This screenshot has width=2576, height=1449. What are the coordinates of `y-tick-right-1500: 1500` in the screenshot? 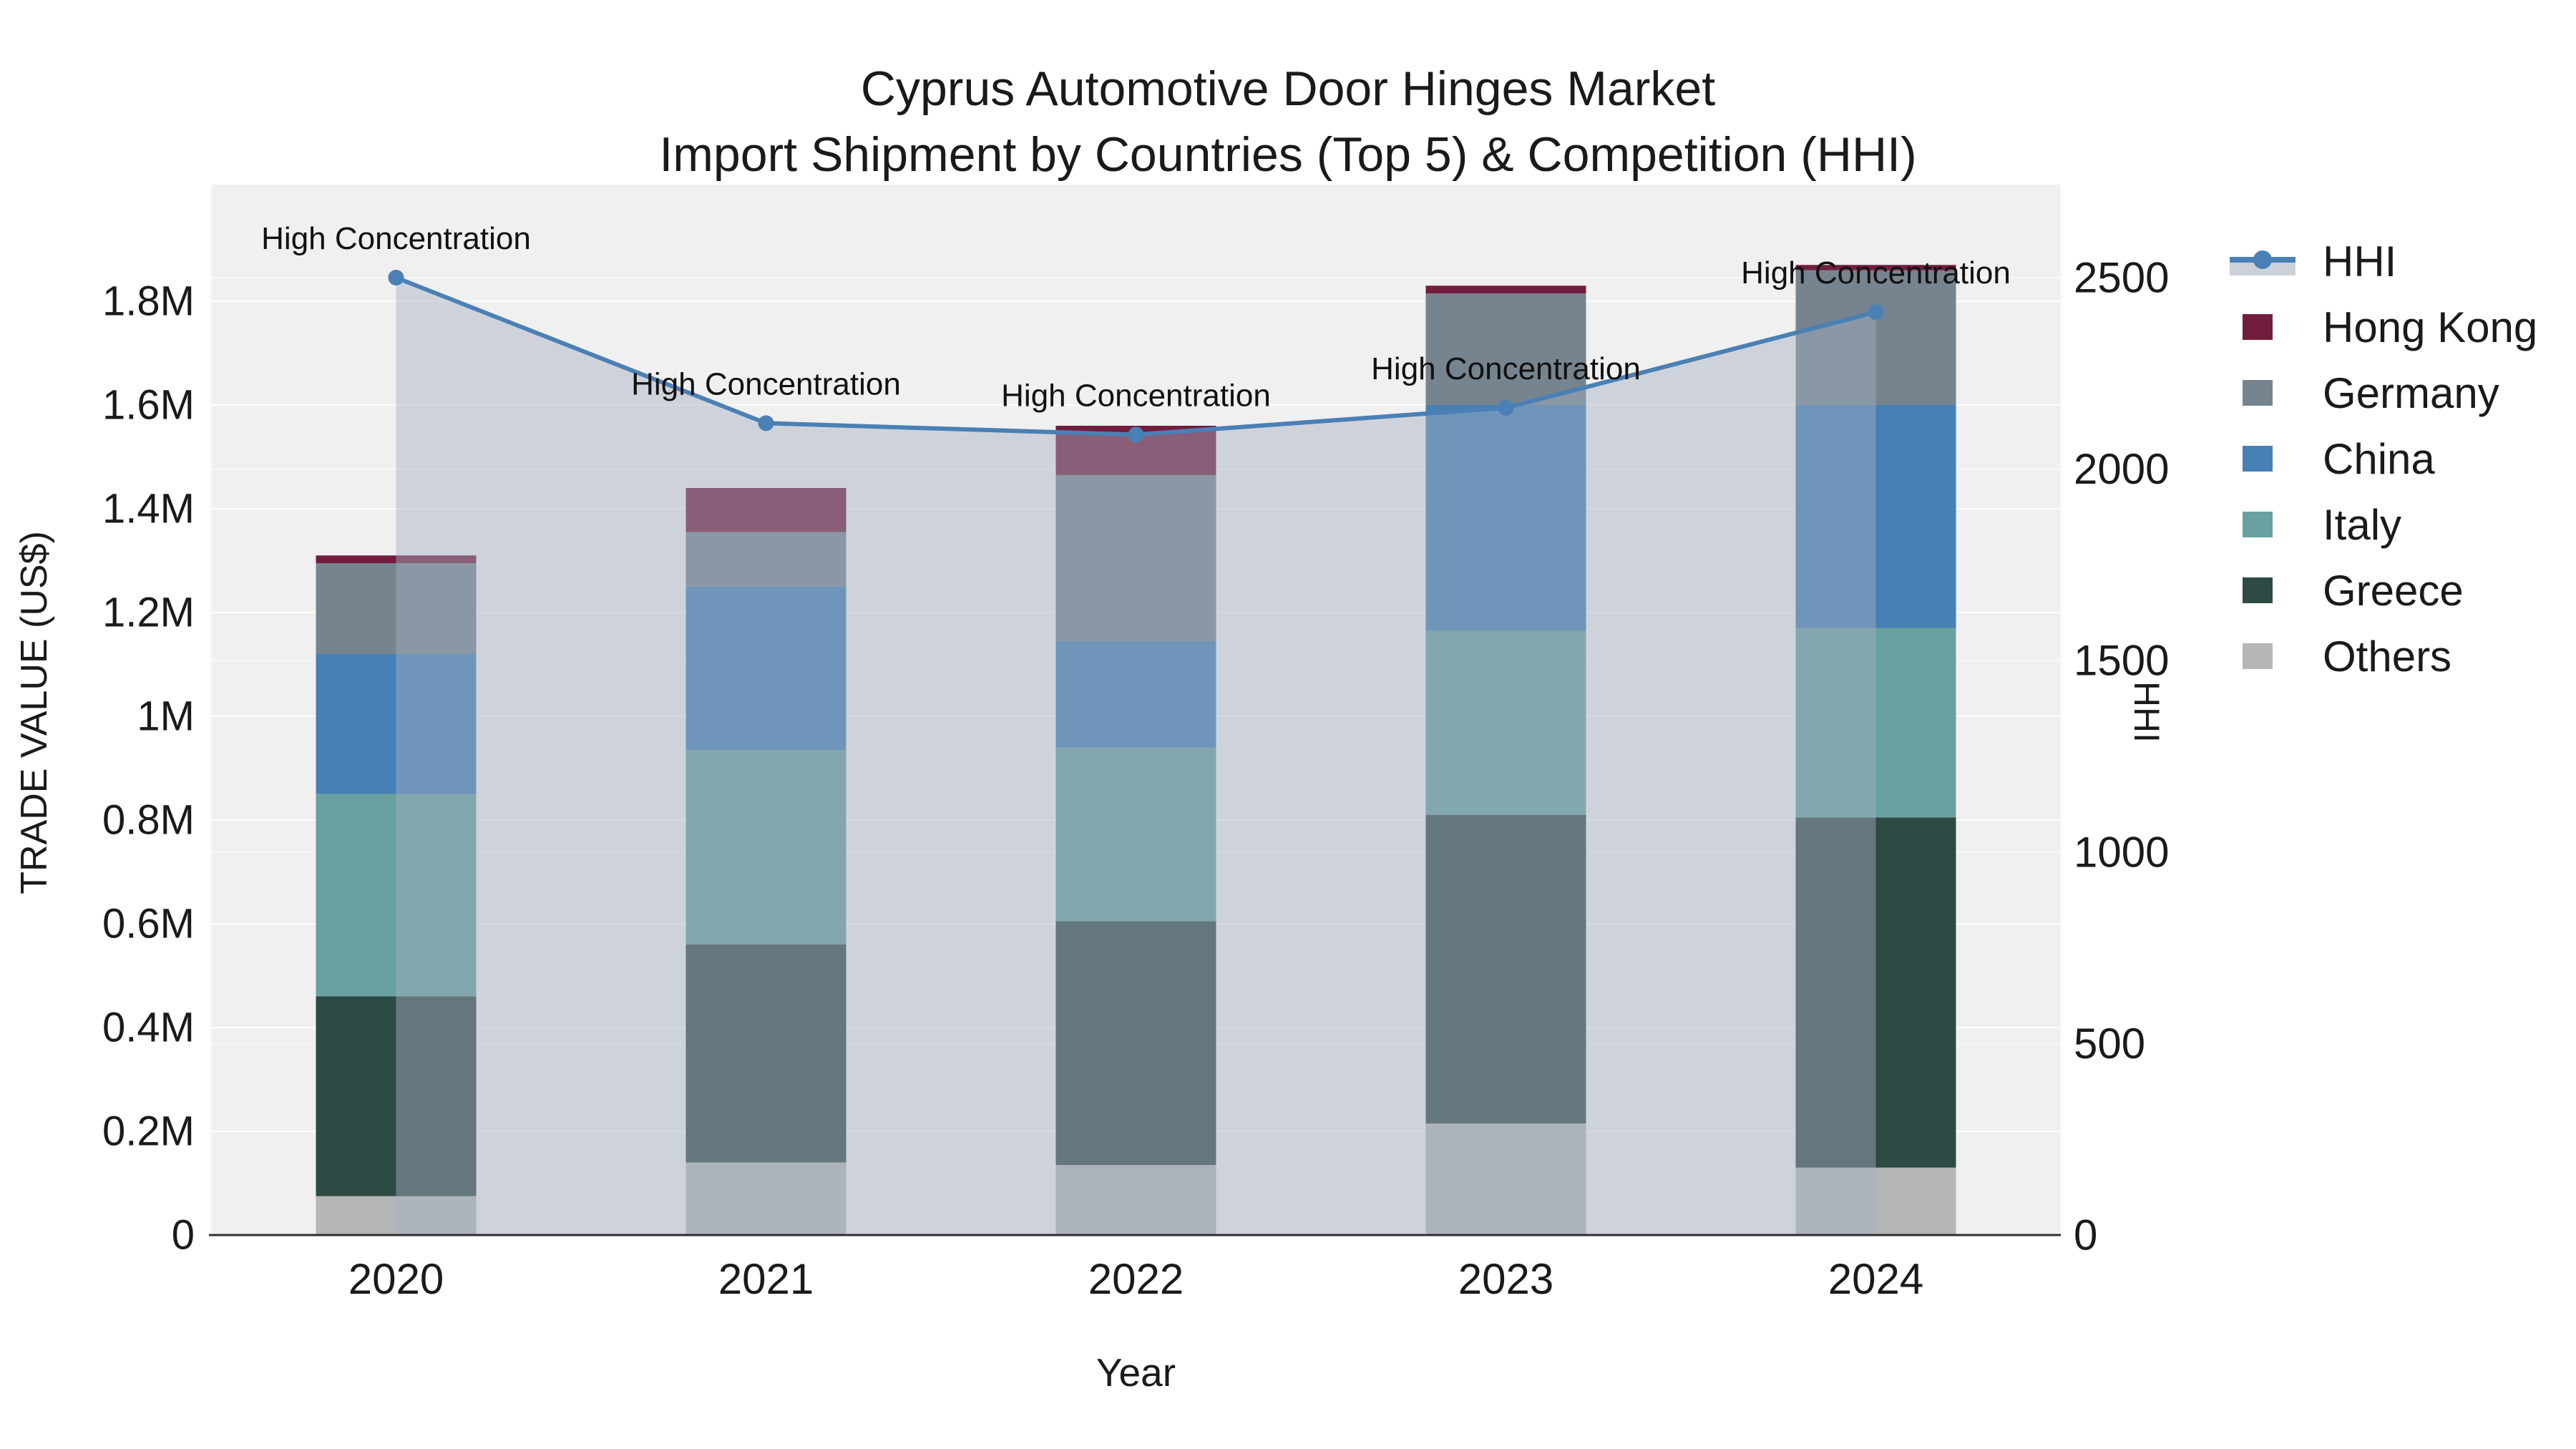 It's located at (2121, 661).